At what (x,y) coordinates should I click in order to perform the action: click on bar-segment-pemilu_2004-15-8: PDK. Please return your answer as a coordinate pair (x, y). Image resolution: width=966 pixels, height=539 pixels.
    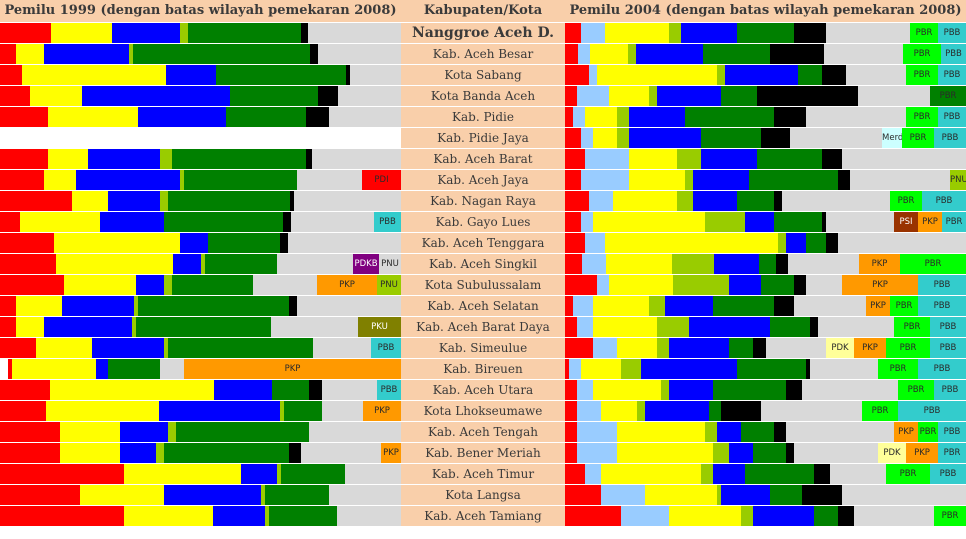
    Looking at the image, I should click on (840, 348).